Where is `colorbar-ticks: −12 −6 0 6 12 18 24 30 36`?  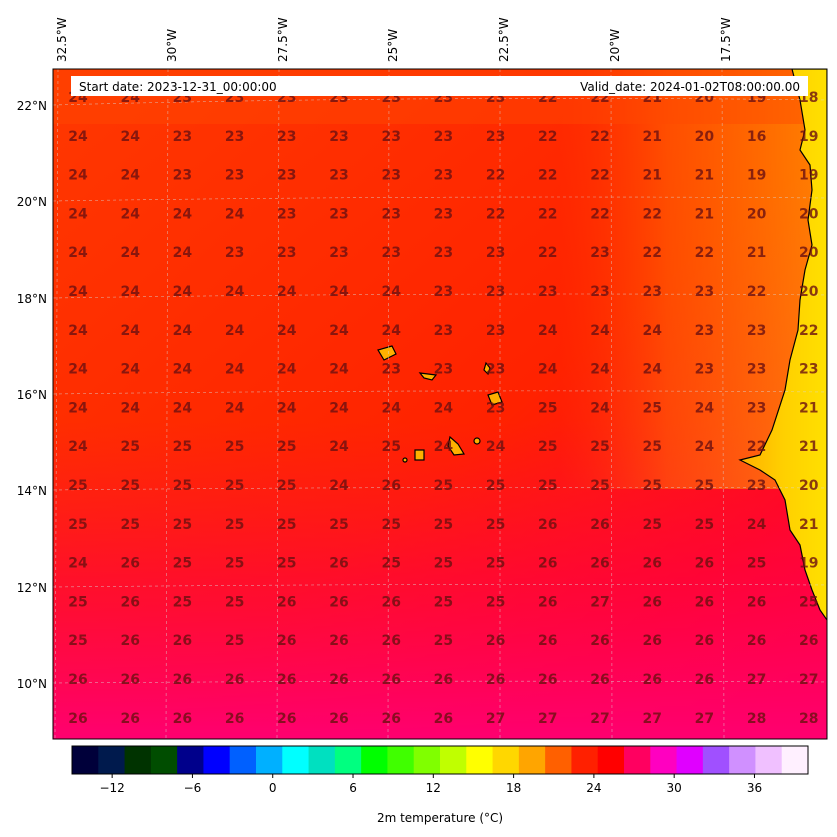
colorbar-ticks: −12 −6 0 6 12 18 24 30 36 is located at coordinates (430, 784).